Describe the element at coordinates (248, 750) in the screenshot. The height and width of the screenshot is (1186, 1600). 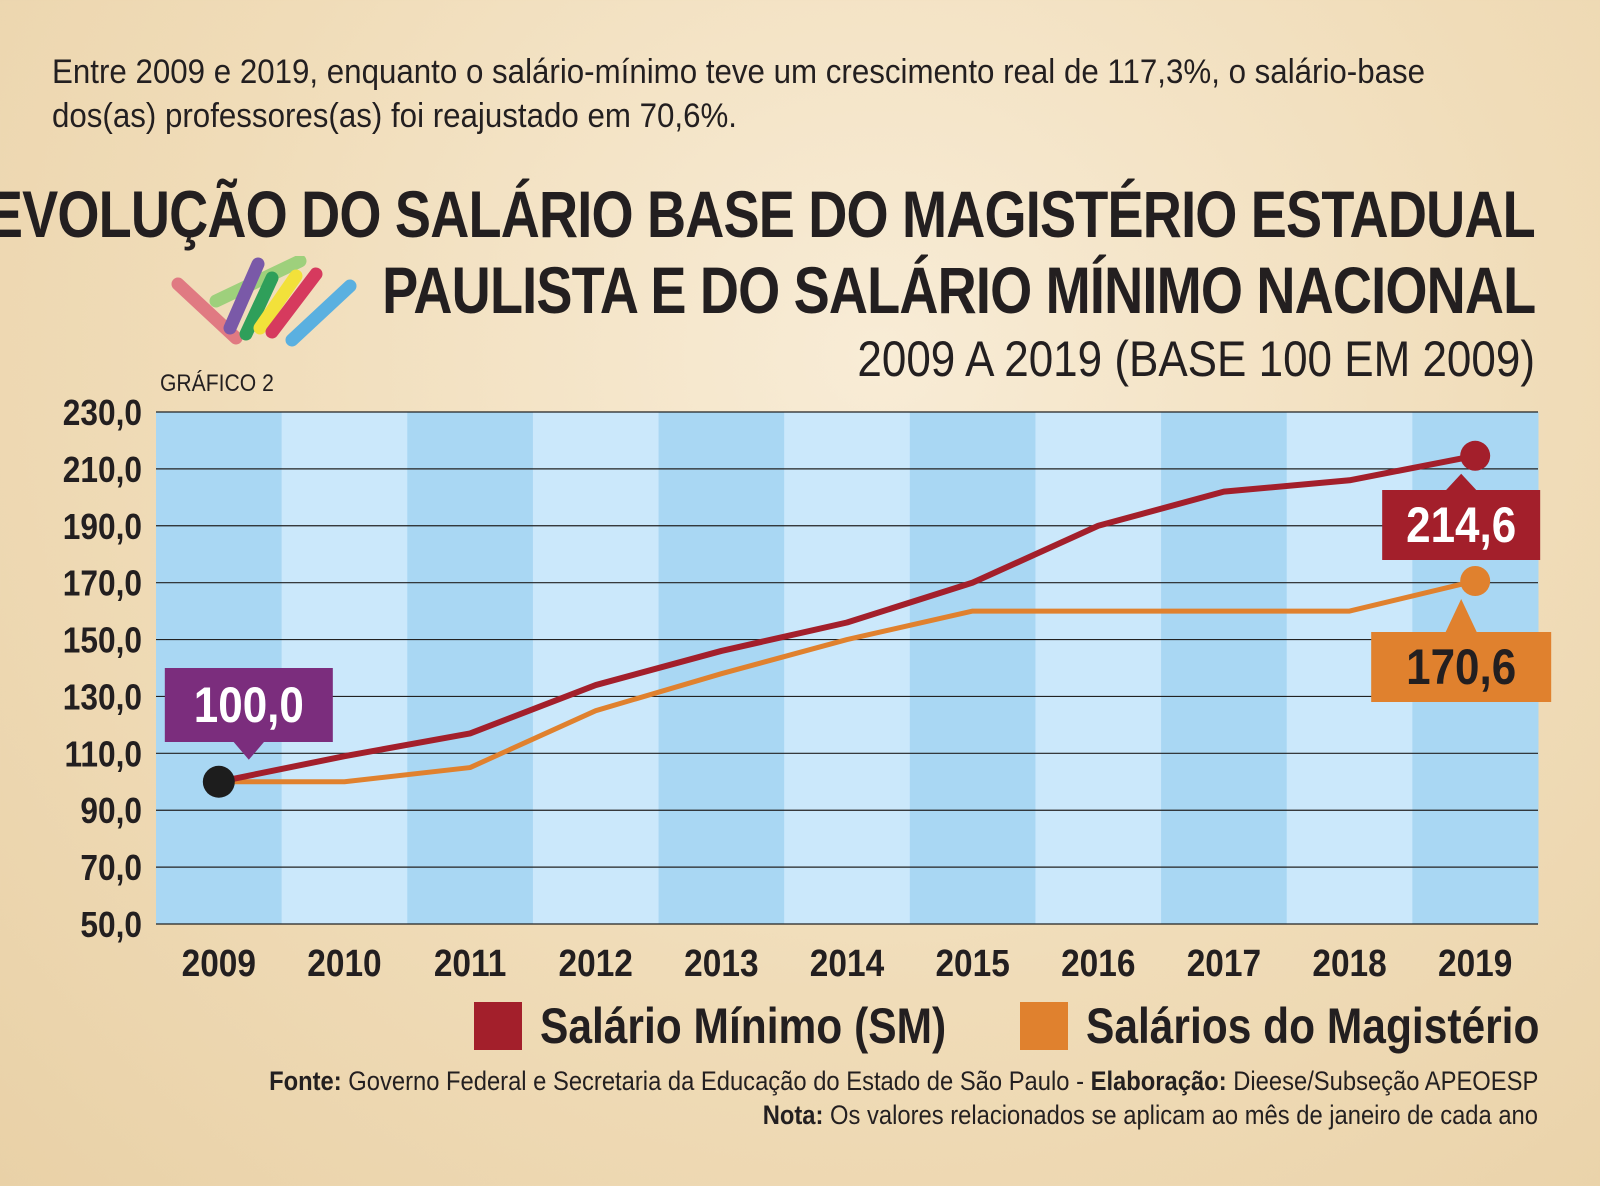
I see `callout-start-pointer` at that location.